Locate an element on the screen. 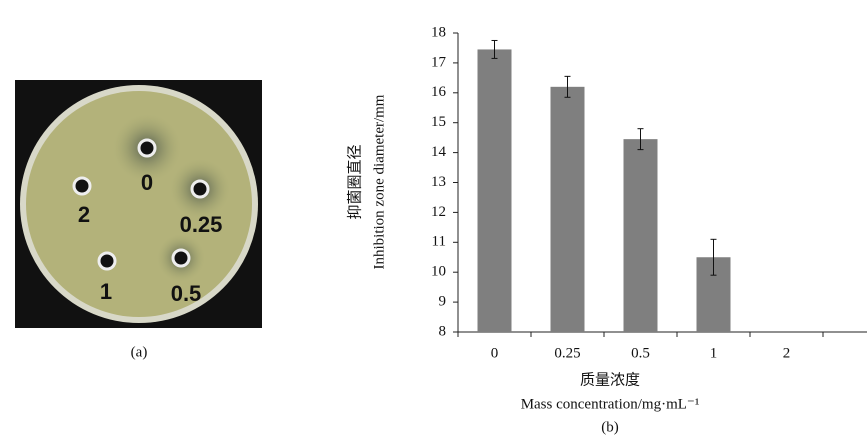 This screenshot has height=440, width=867. photo-caption: (a) is located at coordinates (139, 352).